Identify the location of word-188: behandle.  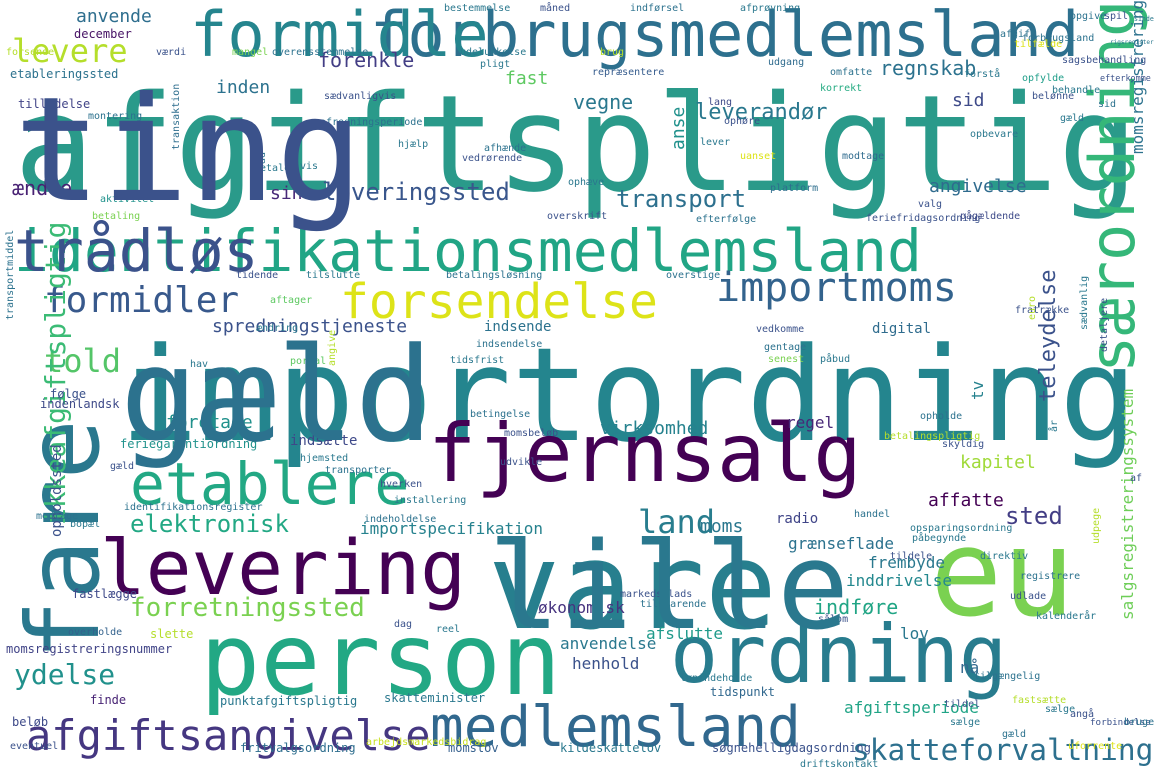
(1076, 90).